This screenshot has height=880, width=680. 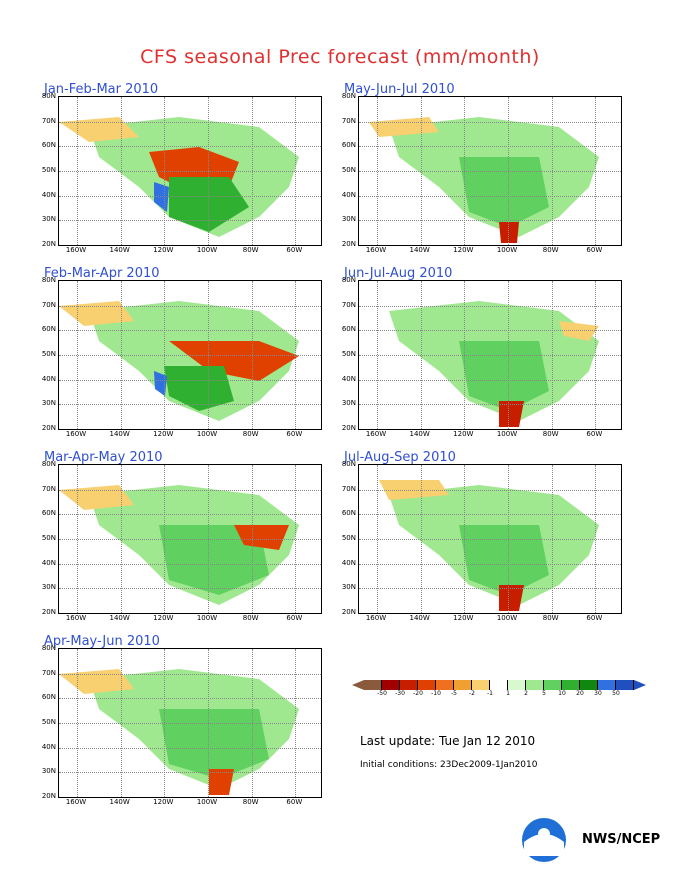 I want to click on panel-title: Mar-Apr-May 2010, so click(x=103, y=457).